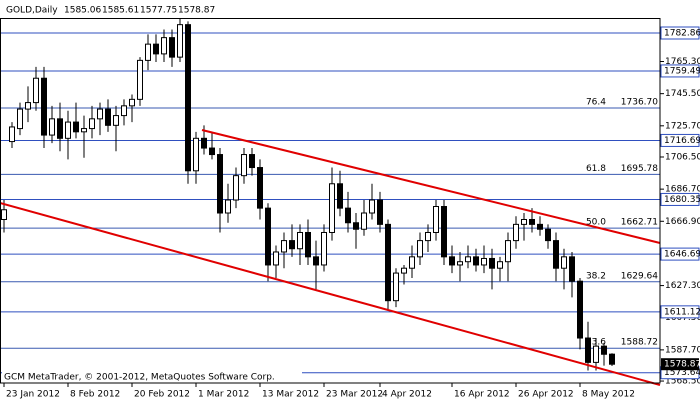 The image size is (700, 402). Describe the element at coordinates (162, 395) in the screenshot. I see `x-tick-label: 20 Feb 2012` at that location.